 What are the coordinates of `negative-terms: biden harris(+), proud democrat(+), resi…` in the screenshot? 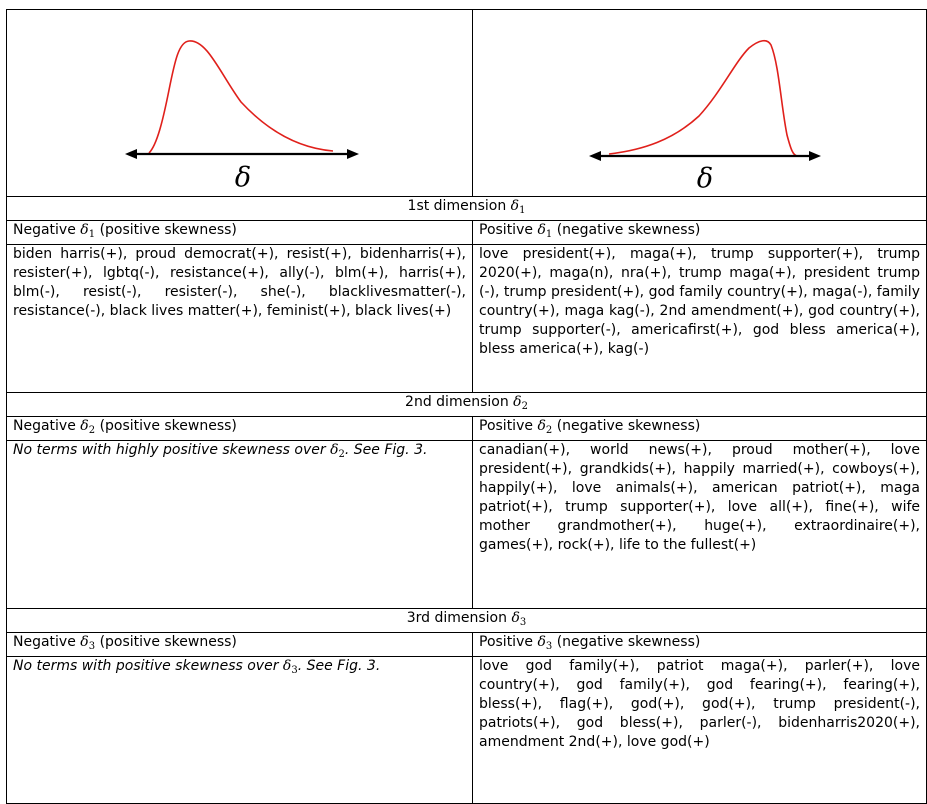 It's located at (239, 318).